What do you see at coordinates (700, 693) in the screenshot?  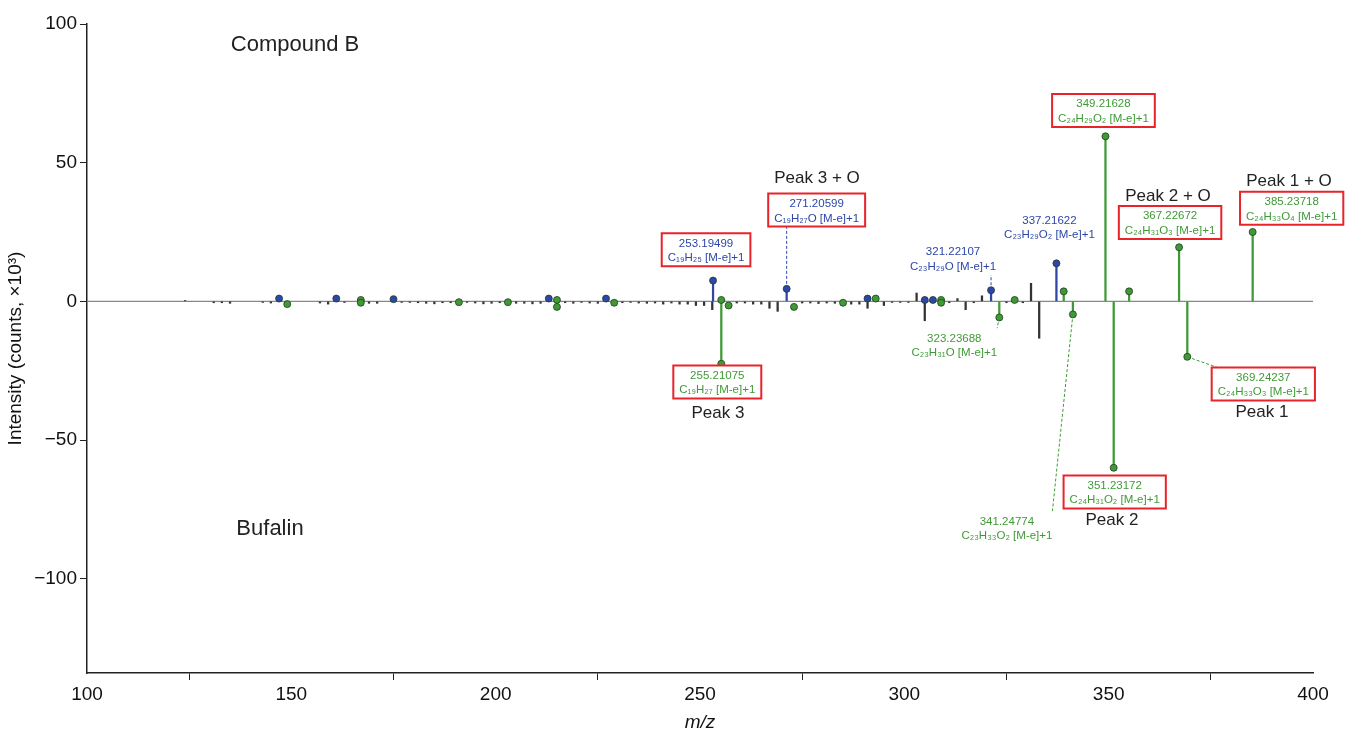 I see `x-tick-label: 250` at bounding box center [700, 693].